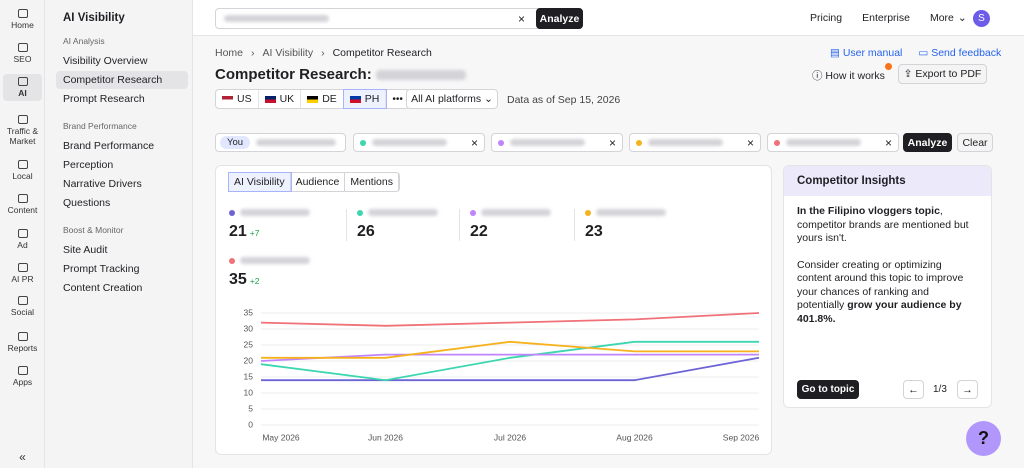 Image resolution: width=1024 pixels, height=468 pixels. What do you see at coordinates (22, 300) in the screenshot?
I see `icon` at bounding box center [22, 300].